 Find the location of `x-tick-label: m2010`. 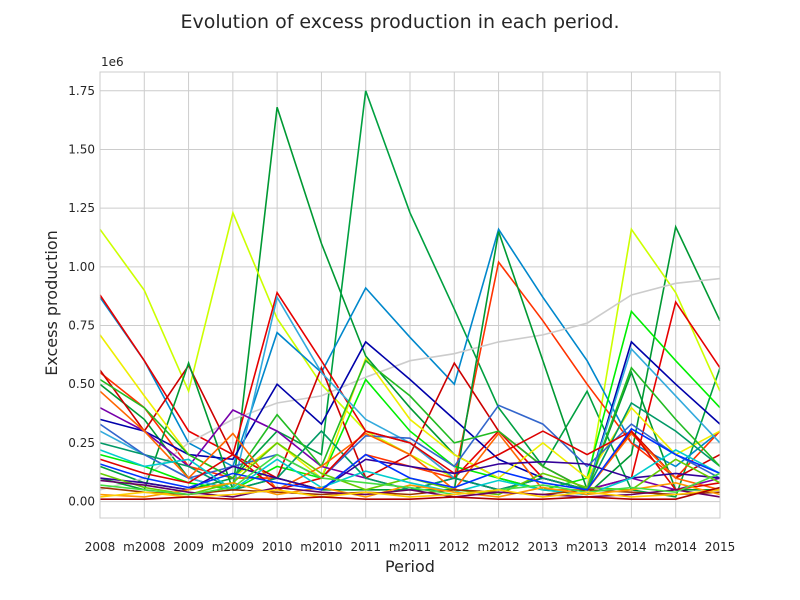

x-tick-label: m2010 is located at coordinates (321, 547).